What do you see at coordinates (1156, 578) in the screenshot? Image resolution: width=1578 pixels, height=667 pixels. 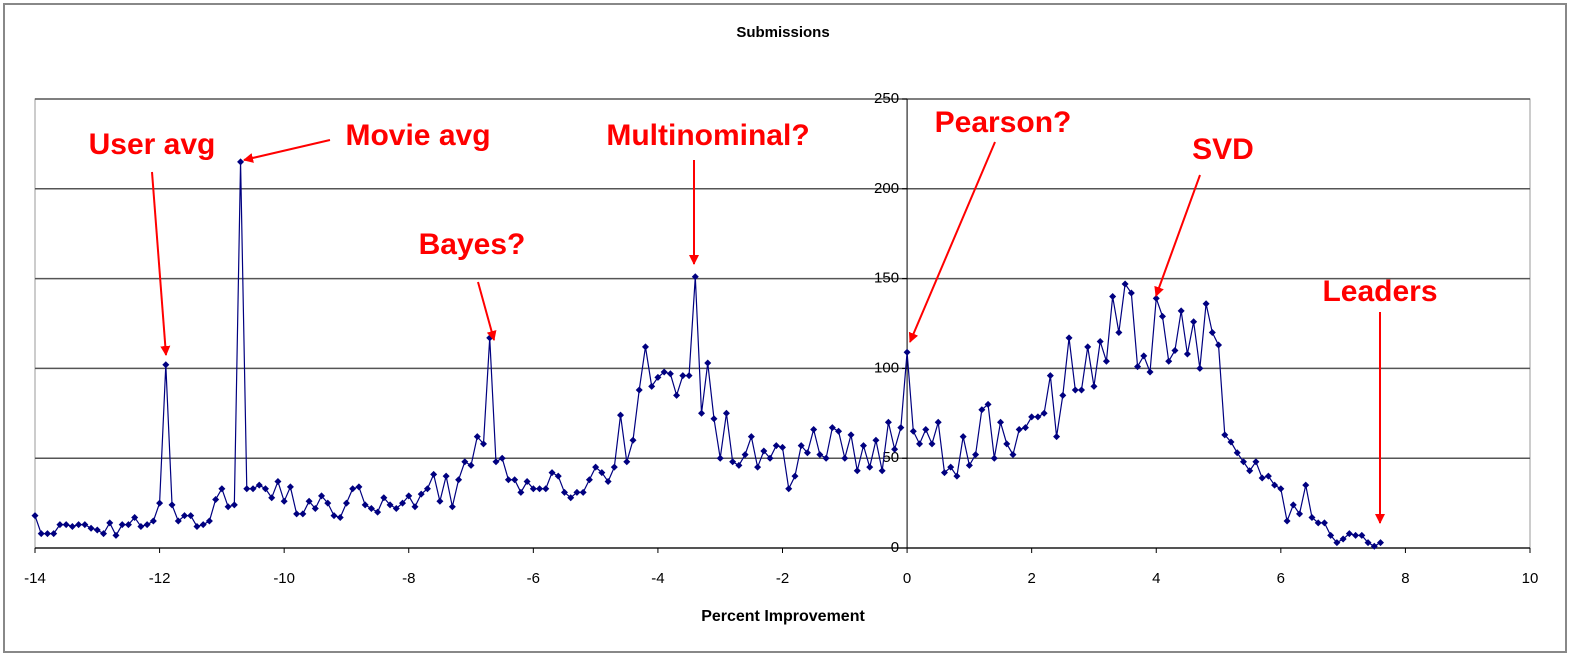 I see `x-tick-label: 4` at bounding box center [1156, 578].